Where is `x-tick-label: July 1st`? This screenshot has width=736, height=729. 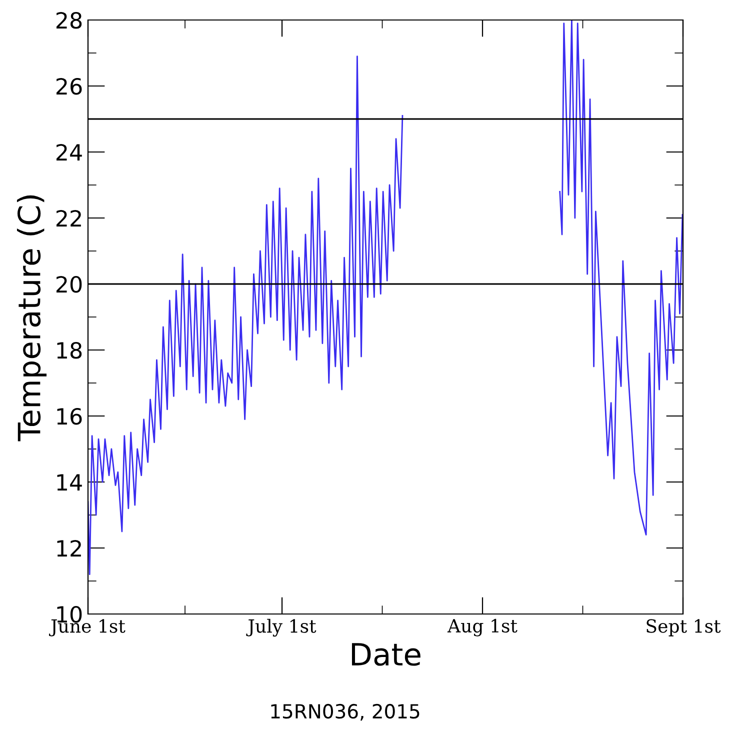
x-tick-label: July 1st is located at coordinates (281, 627).